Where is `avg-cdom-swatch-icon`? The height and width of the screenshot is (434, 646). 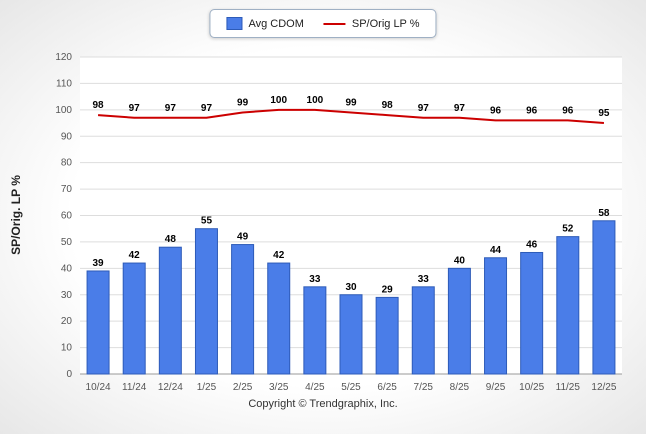
avg-cdom-swatch-icon is located at coordinates (234, 23).